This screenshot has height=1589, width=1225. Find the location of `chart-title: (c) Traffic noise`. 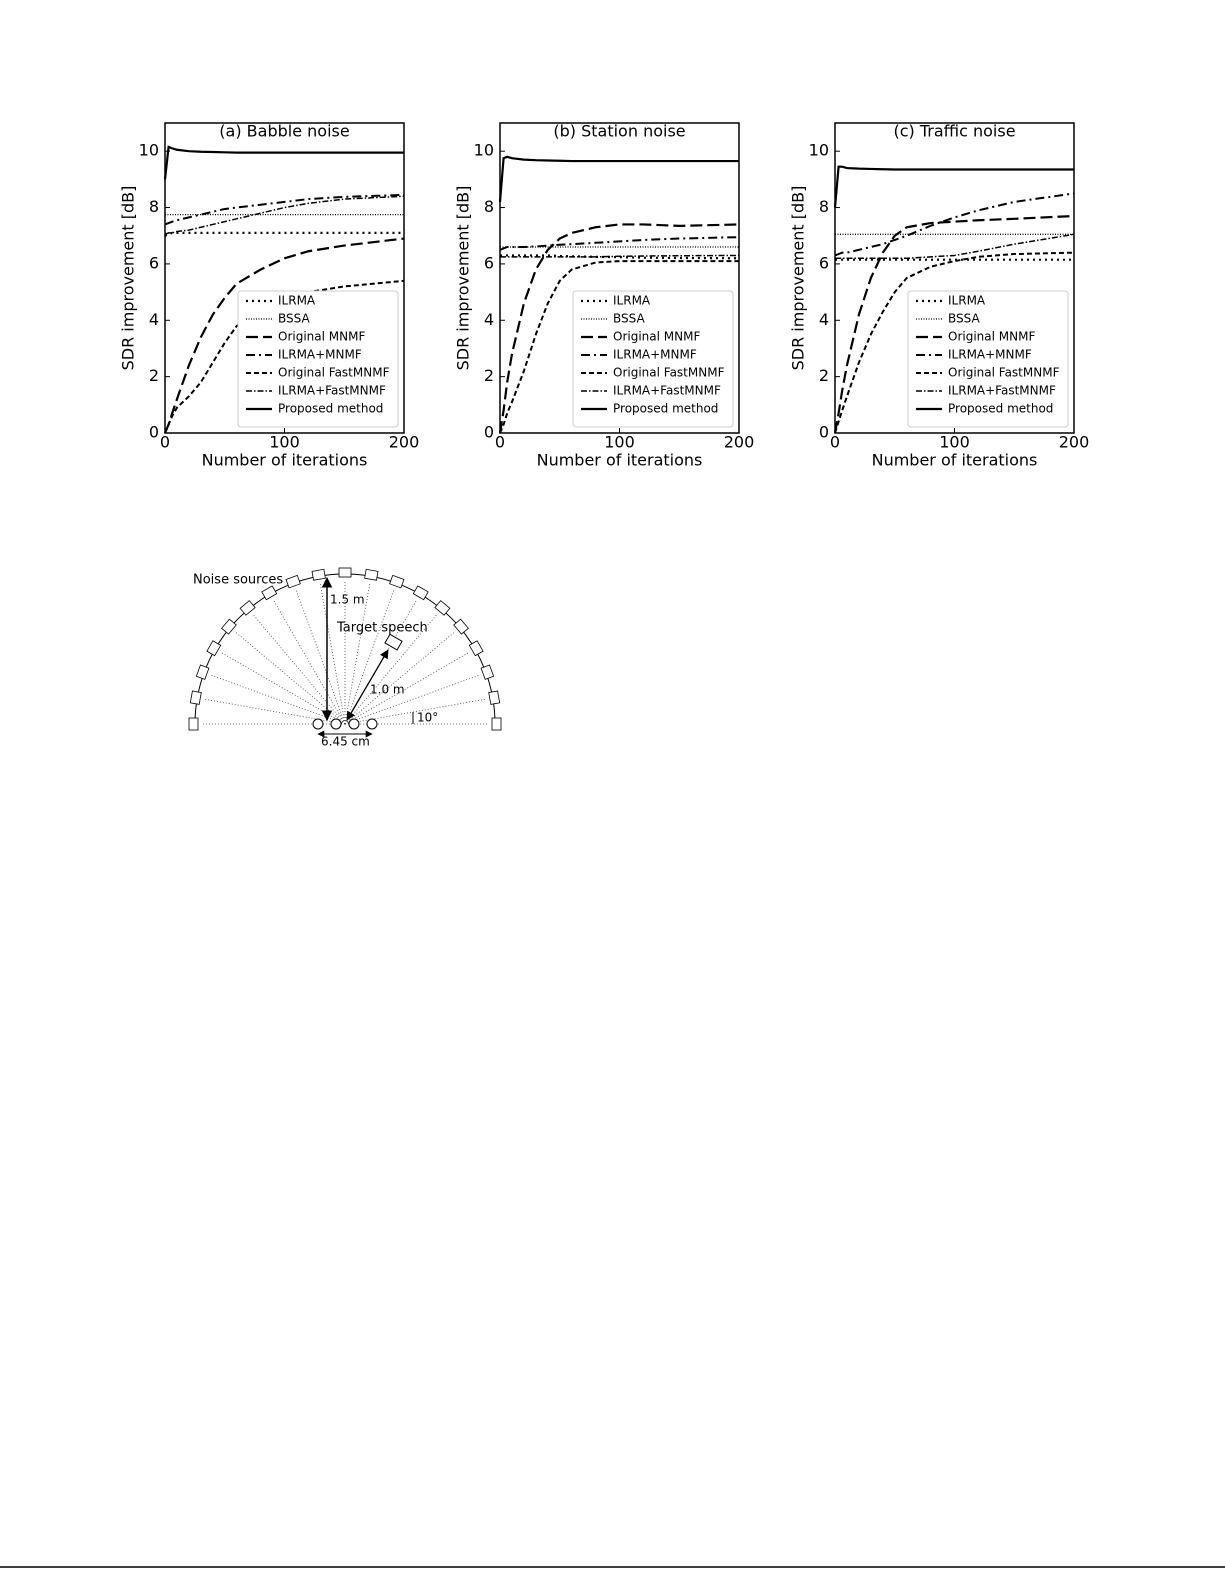

chart-title: (c) Traffic noise is located at coordinates (954, 131).